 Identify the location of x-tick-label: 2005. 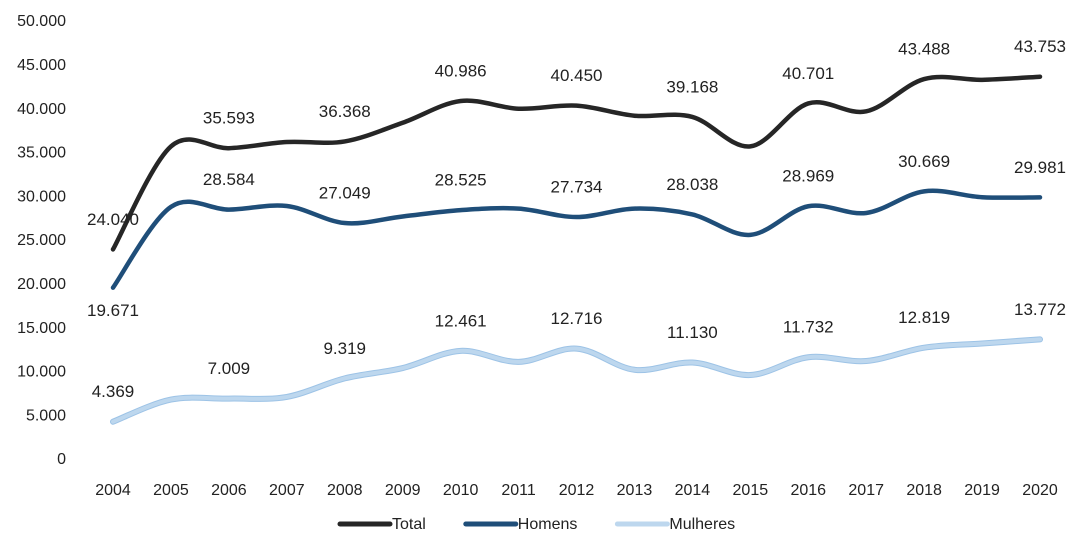
(171, 490).